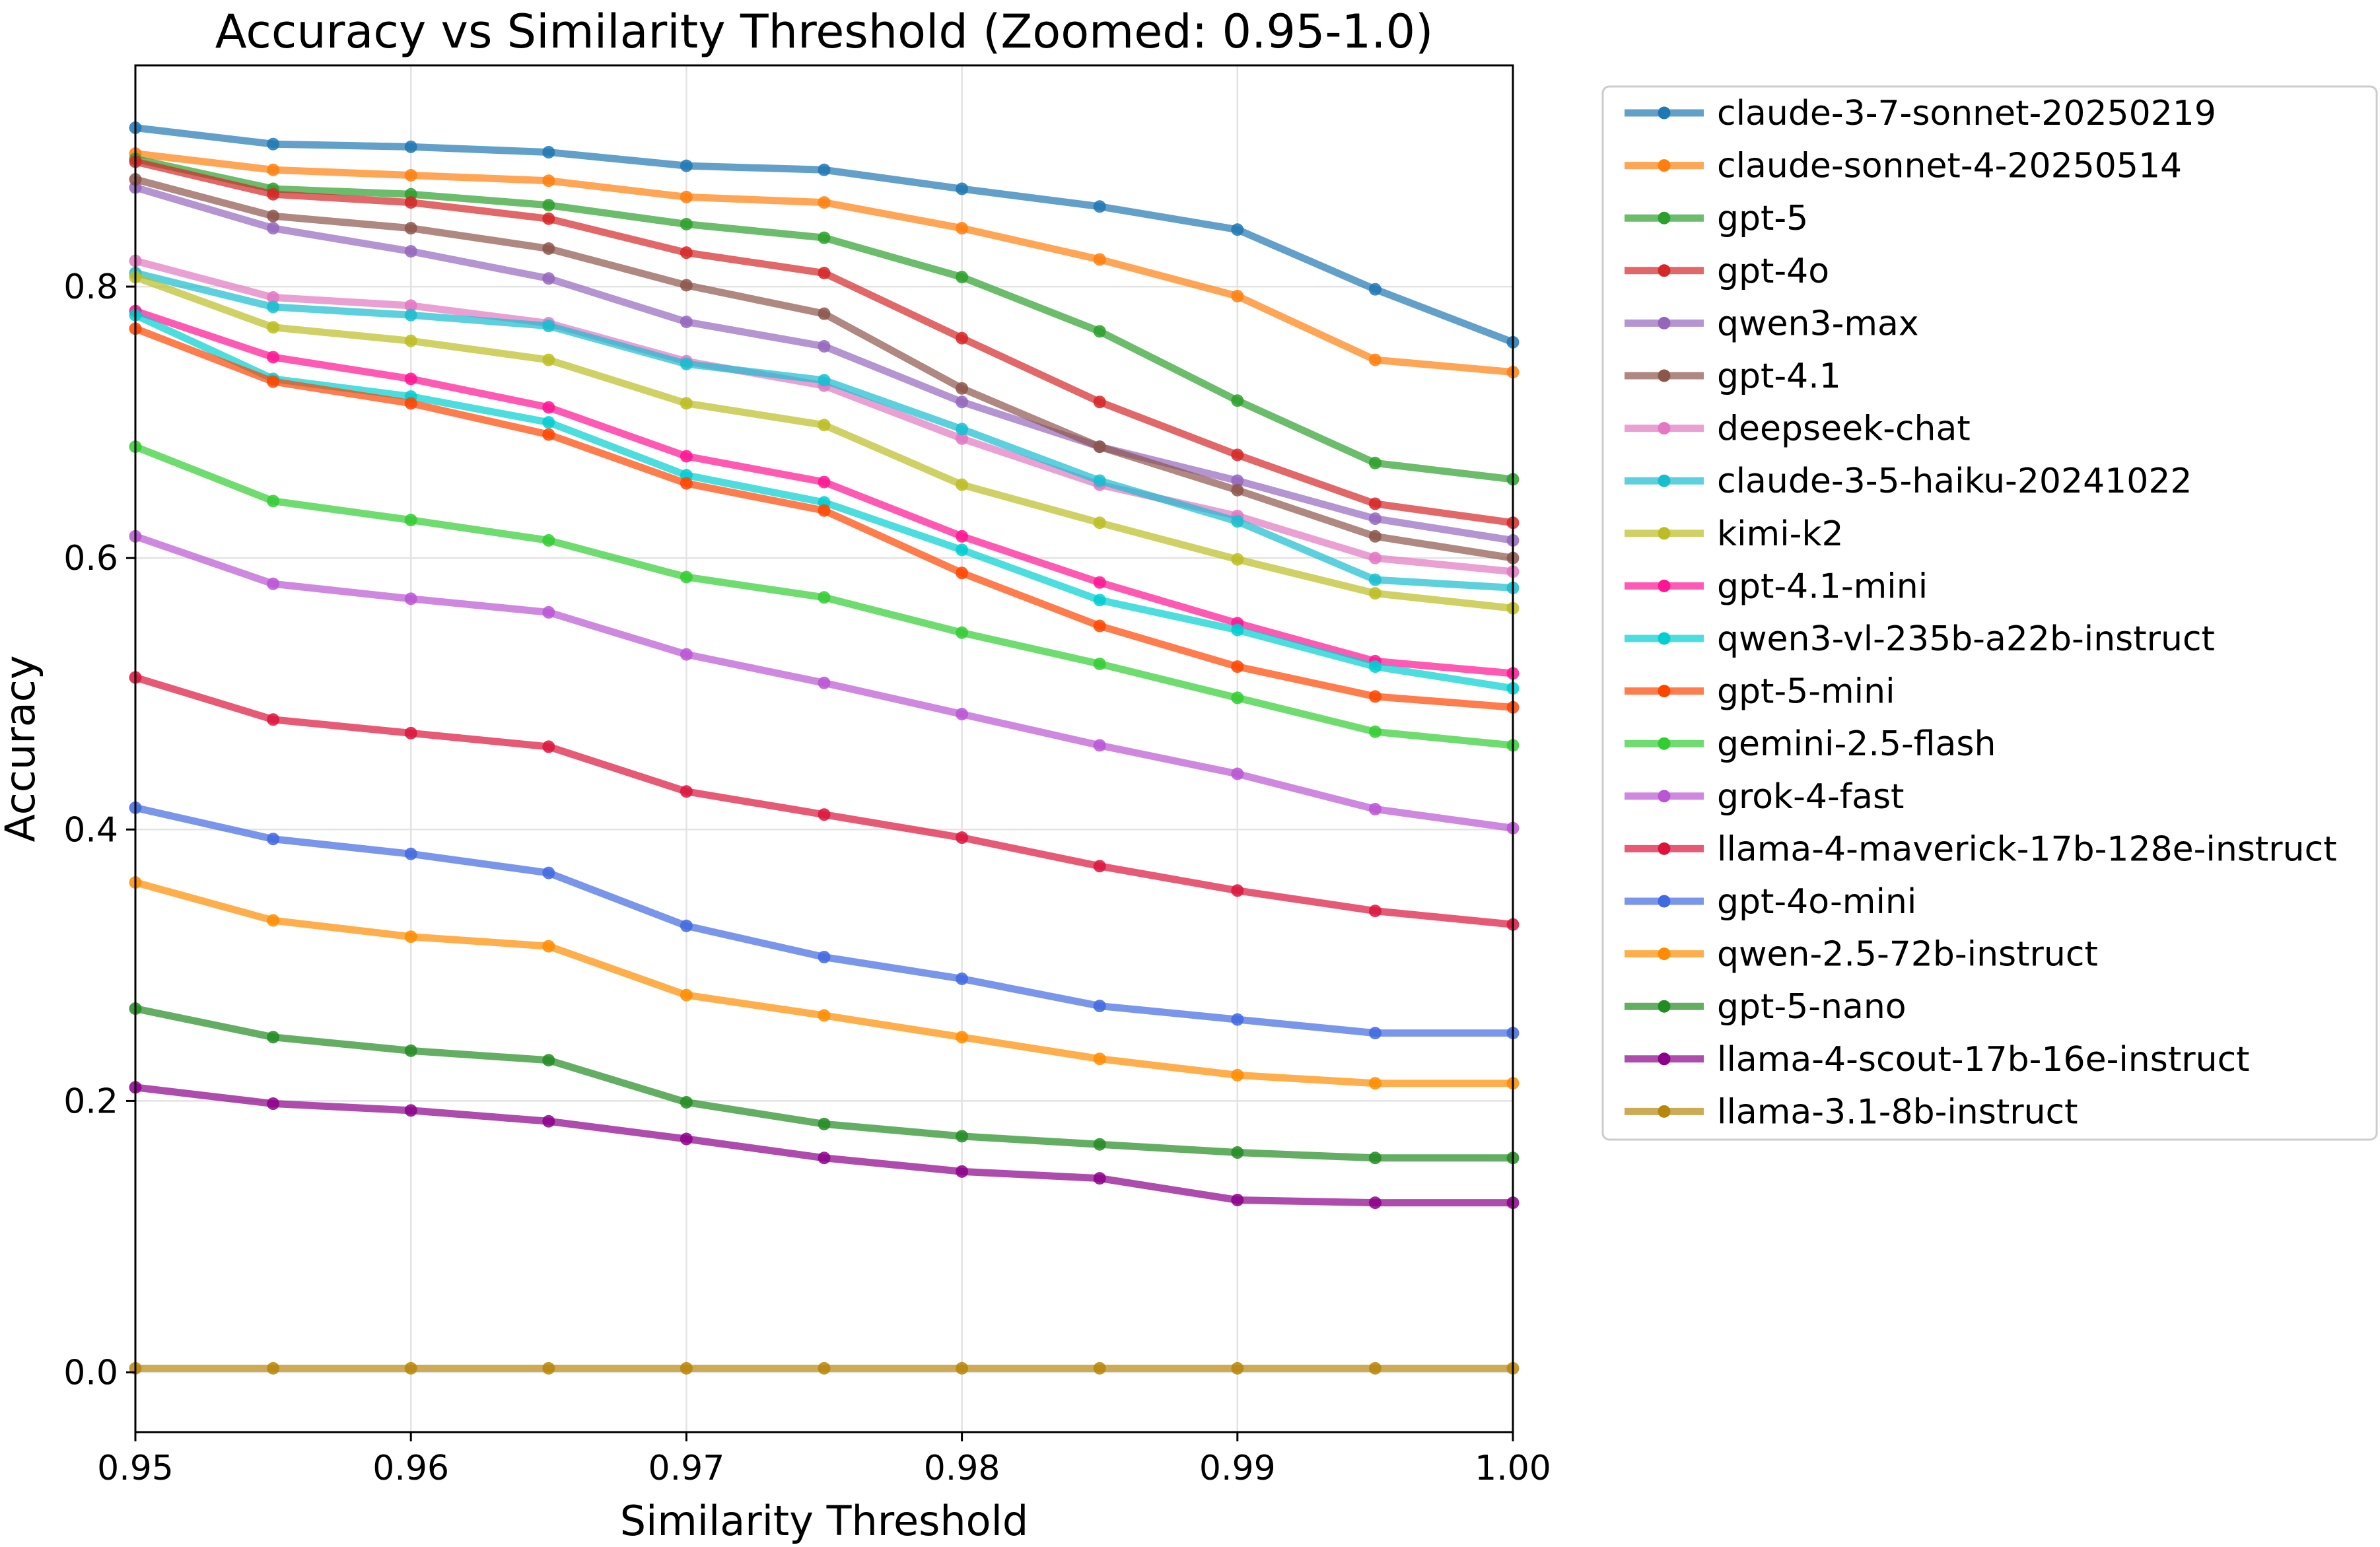 The width and height of the screenshot is (2380, 1547). I want to click on legend-item: llama-4-scout-17b-16e-instruct, so click(1937, 1060).